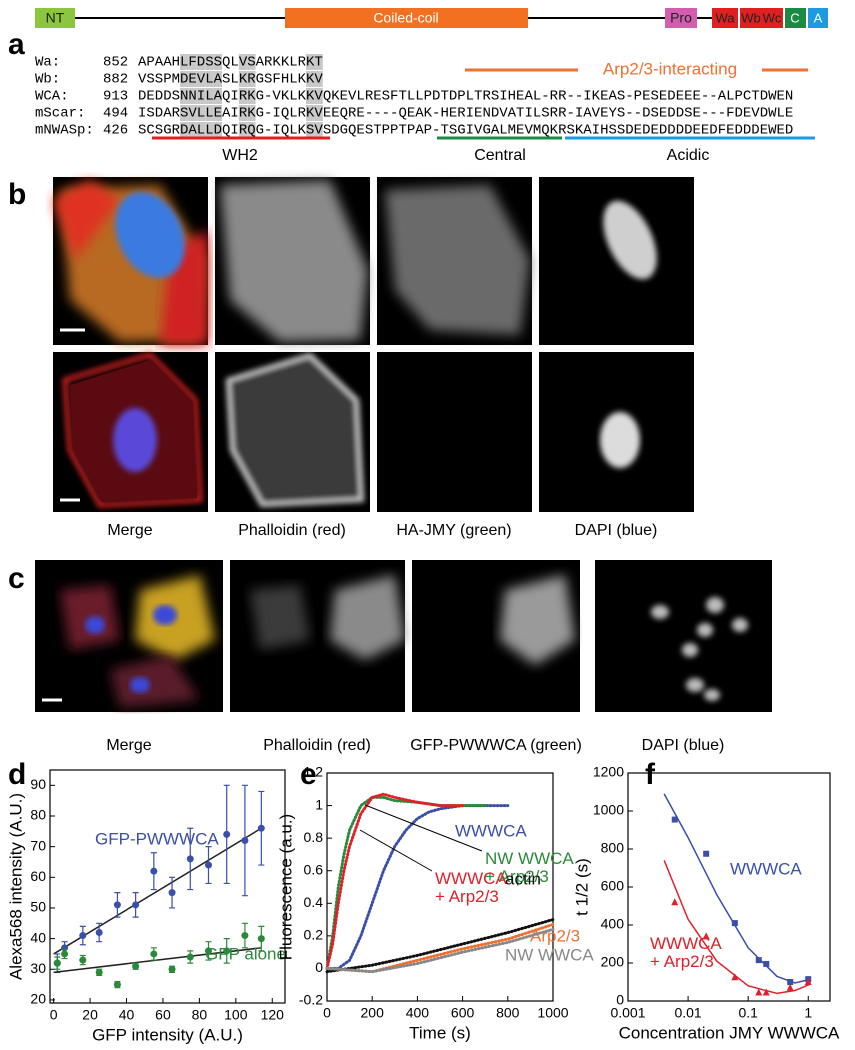 Image resolution: width=855 pixels, height=1050 pixels. What do you see at coordinates (650, 774) in the screenshot?
I see `panel-label: f` at bounding box center [650, 774].